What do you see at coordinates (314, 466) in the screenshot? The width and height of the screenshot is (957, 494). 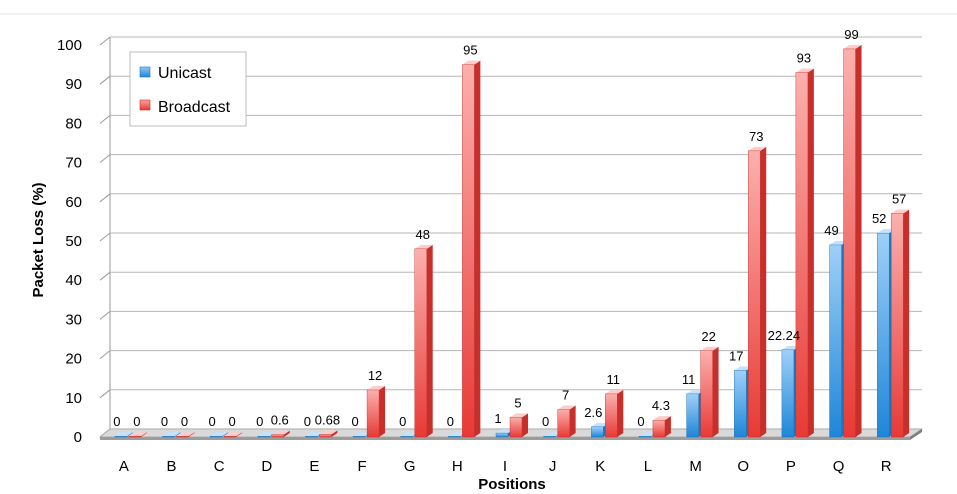 I see `x-tick-label: E` at bounding box center [314, 466].